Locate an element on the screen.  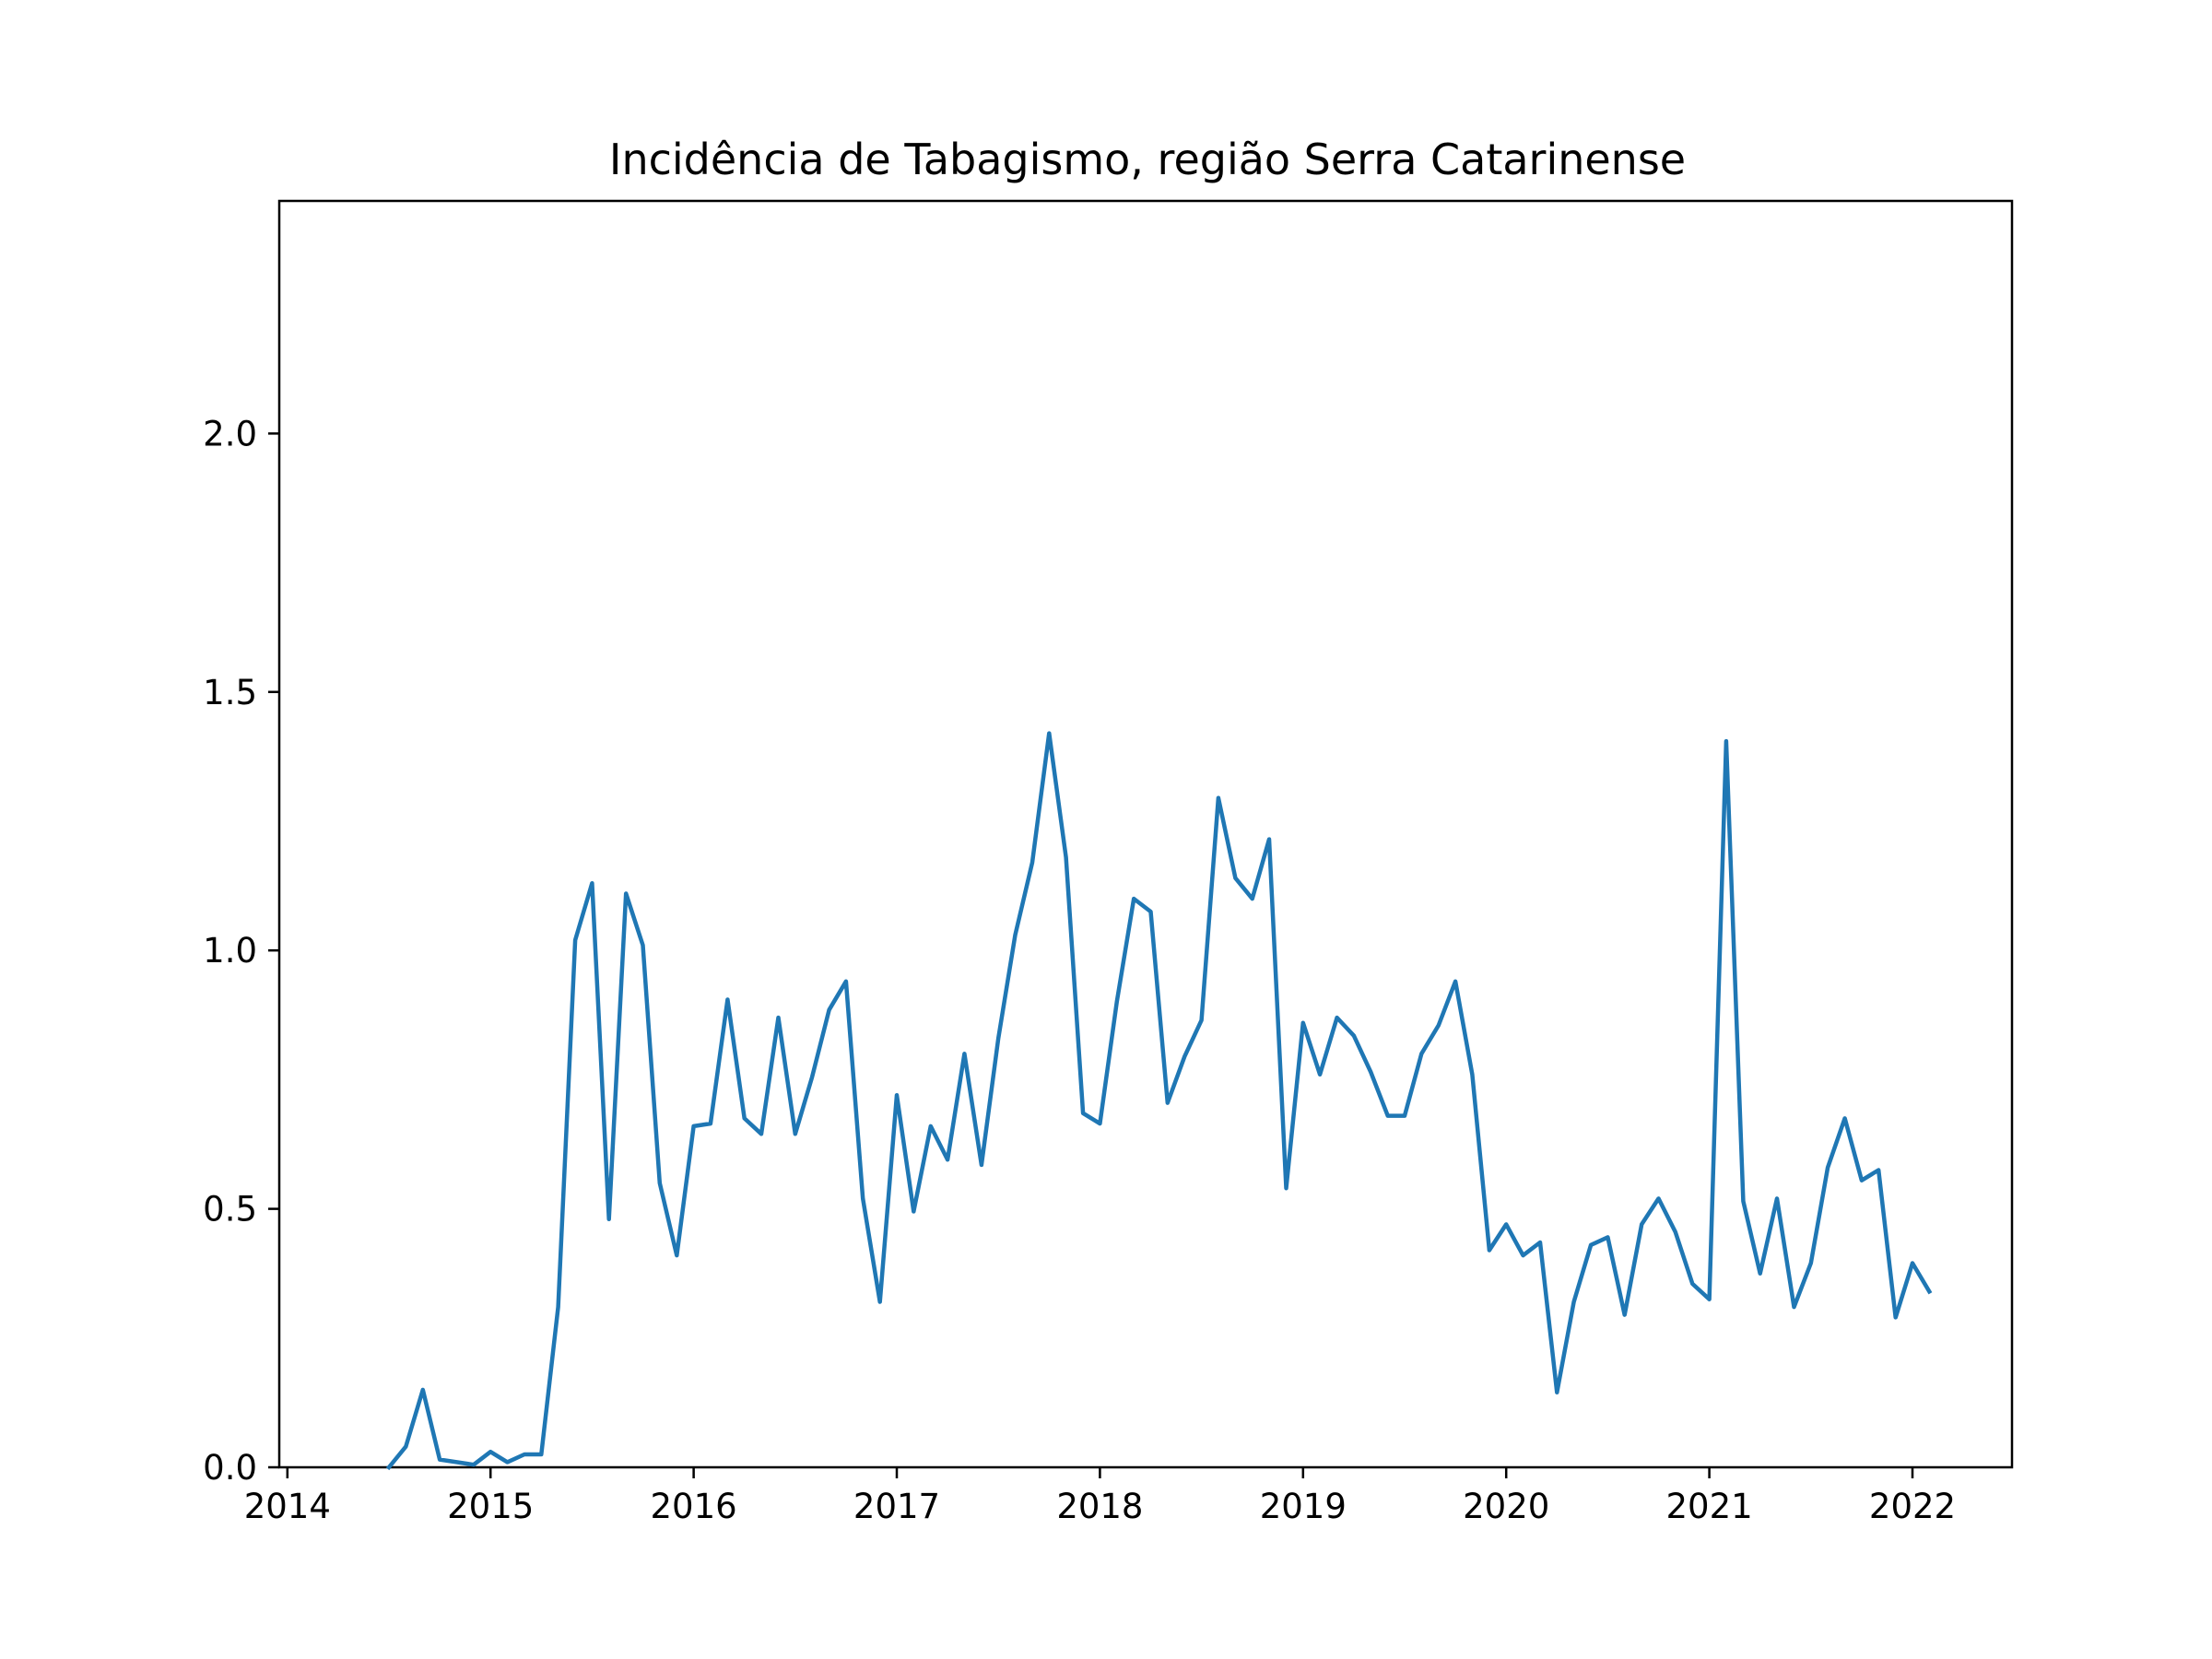
x-tick-label: 2016 is located at coordinates (694, 1506).